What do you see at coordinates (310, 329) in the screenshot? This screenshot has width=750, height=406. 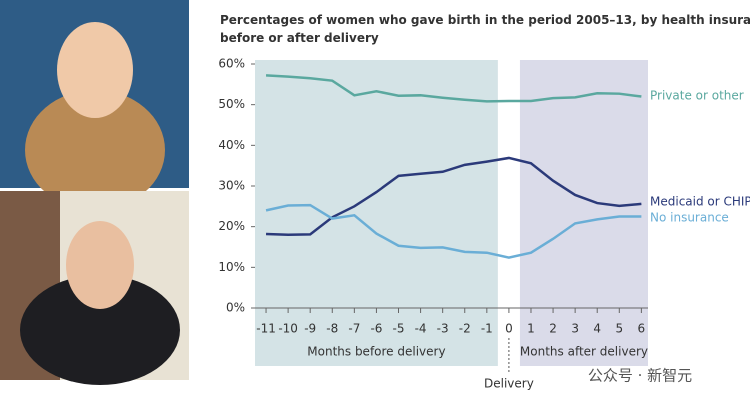 I see `x-tick-label: -9` at bounding box center [310, 329].